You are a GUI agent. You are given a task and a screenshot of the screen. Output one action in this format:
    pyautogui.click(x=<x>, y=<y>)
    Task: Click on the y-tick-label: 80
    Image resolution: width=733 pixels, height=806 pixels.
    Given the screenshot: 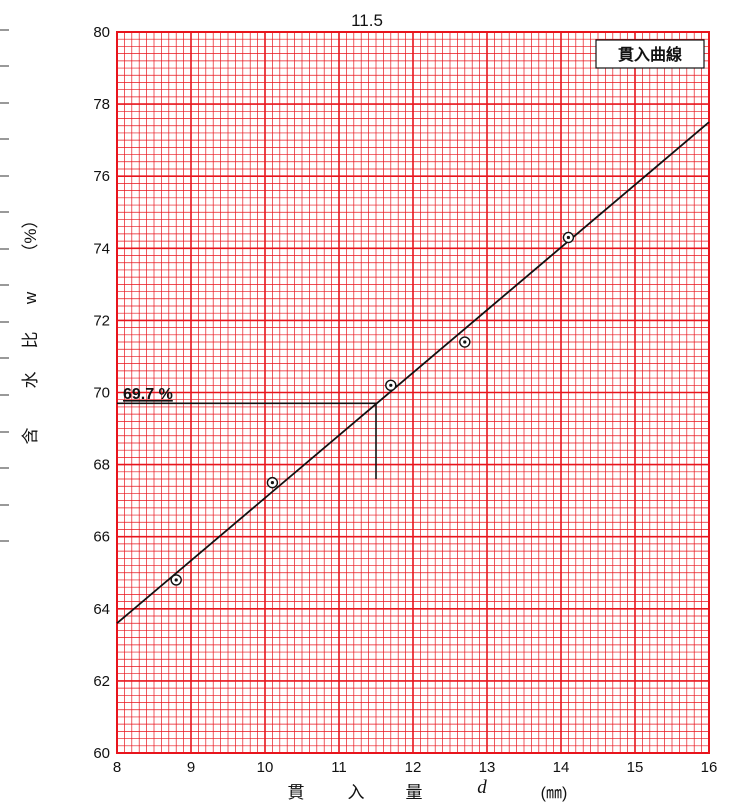 What is the action you would take?
    pyautogui.click(x=101, y=32)
    